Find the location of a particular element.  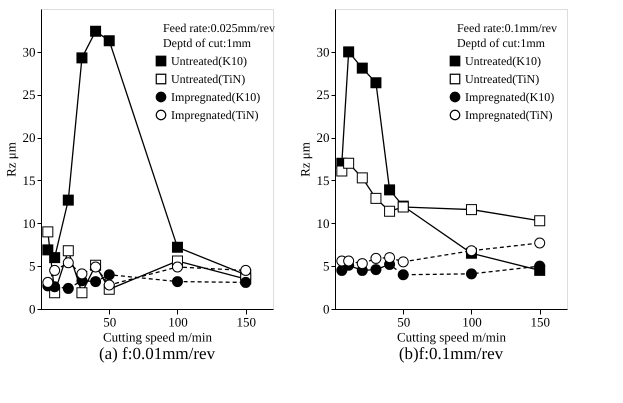

annotation: Feed rate:0.1mm/rev is located at coordinates (507, 28).